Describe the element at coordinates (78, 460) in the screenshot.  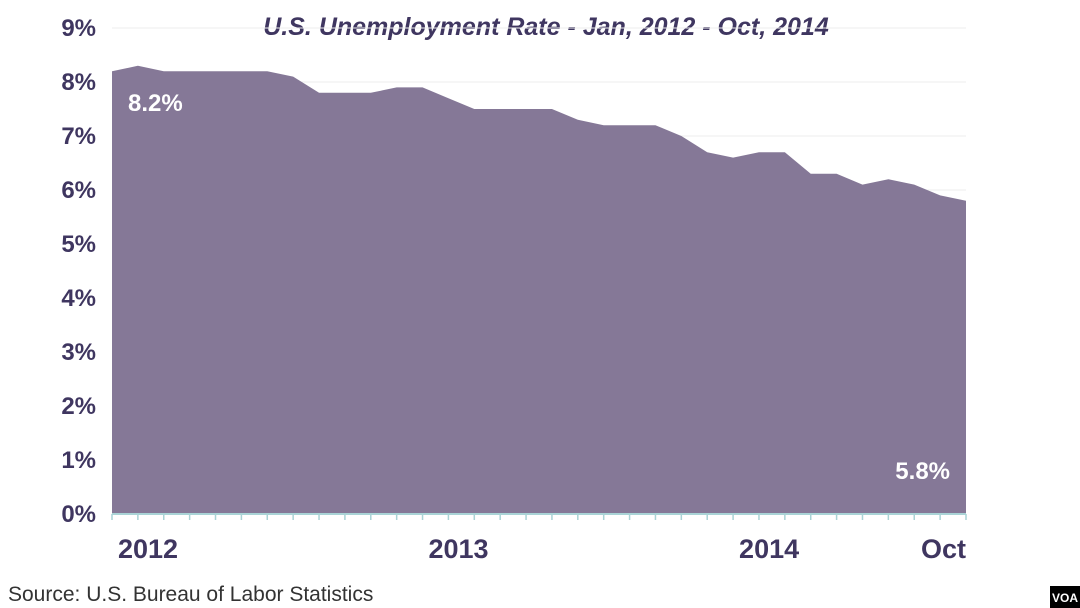
I see `y-tick-label: 1%` at that location.